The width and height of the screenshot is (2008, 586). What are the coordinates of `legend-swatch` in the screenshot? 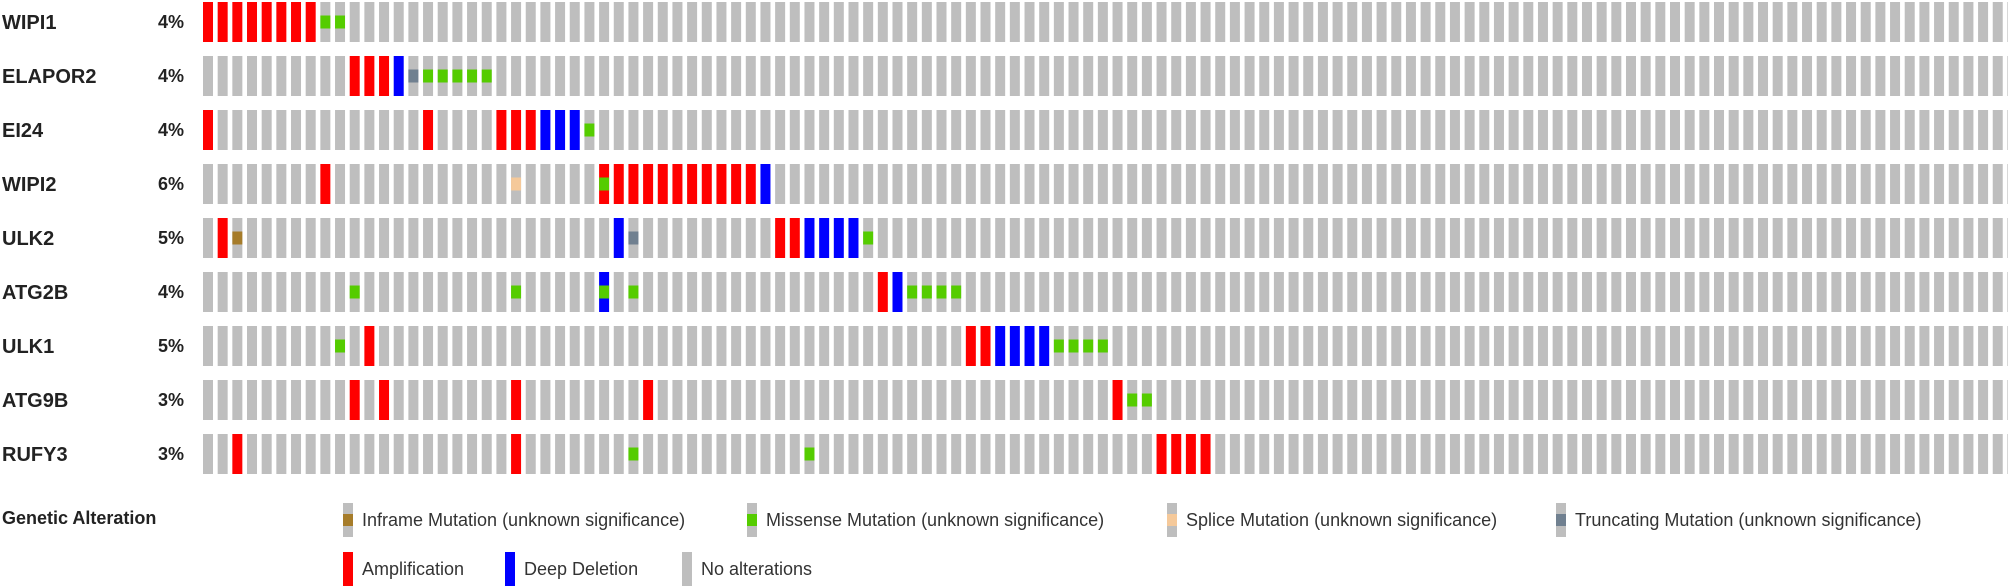 It's located at (752, 520).